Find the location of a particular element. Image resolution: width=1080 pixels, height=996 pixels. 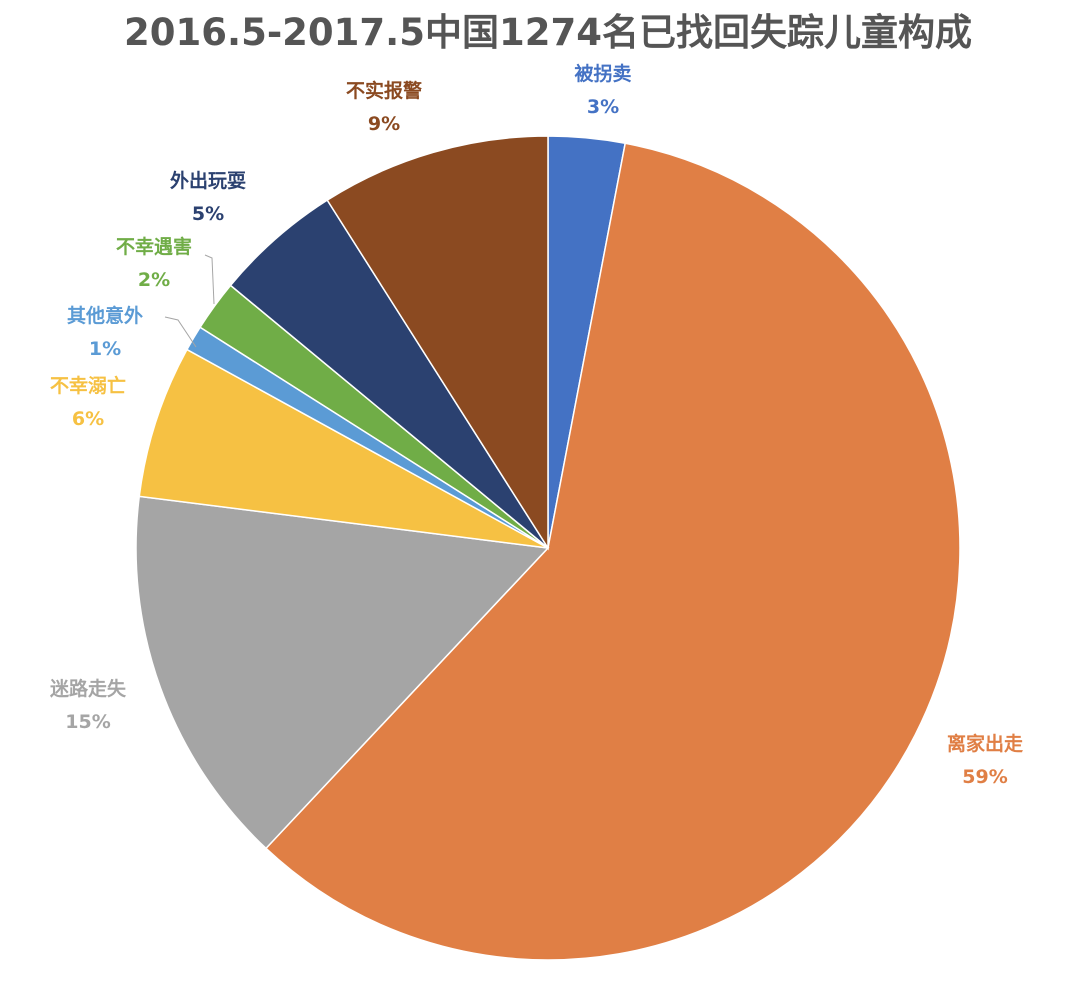

slice-value-label: 5% is located at coordinates (208, 214).